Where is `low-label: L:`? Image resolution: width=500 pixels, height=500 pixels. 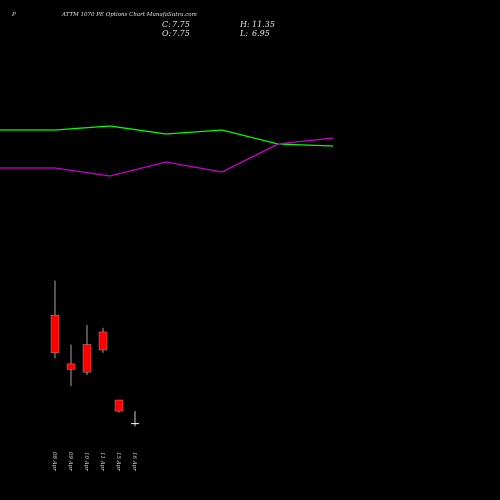
low-label: L: is located at coordinates (244, 33).